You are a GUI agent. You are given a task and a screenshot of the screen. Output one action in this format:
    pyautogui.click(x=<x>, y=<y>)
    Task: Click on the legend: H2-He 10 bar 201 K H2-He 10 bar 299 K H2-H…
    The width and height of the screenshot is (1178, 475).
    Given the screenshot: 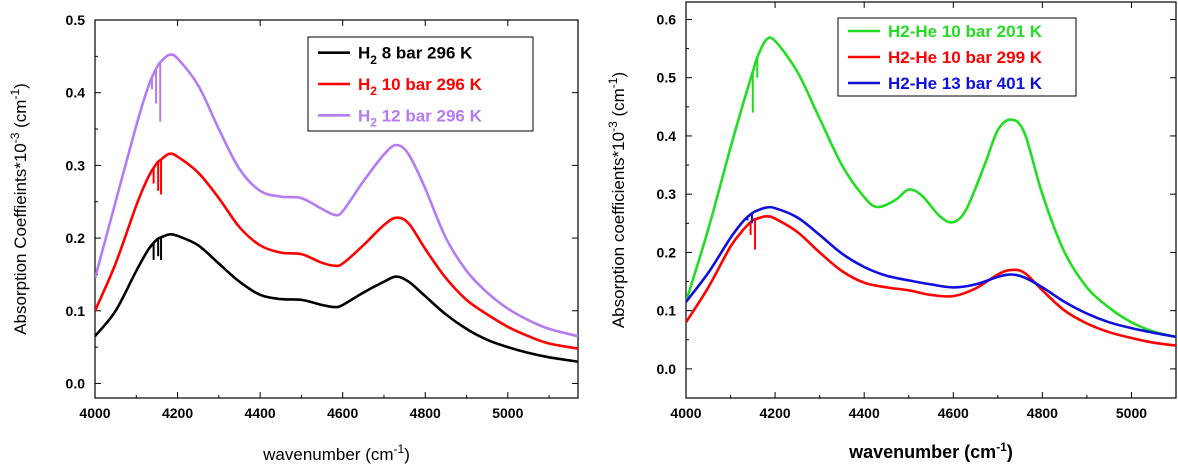 What is the action you would take?
    pyautogui.click(x=957, y=57)
    